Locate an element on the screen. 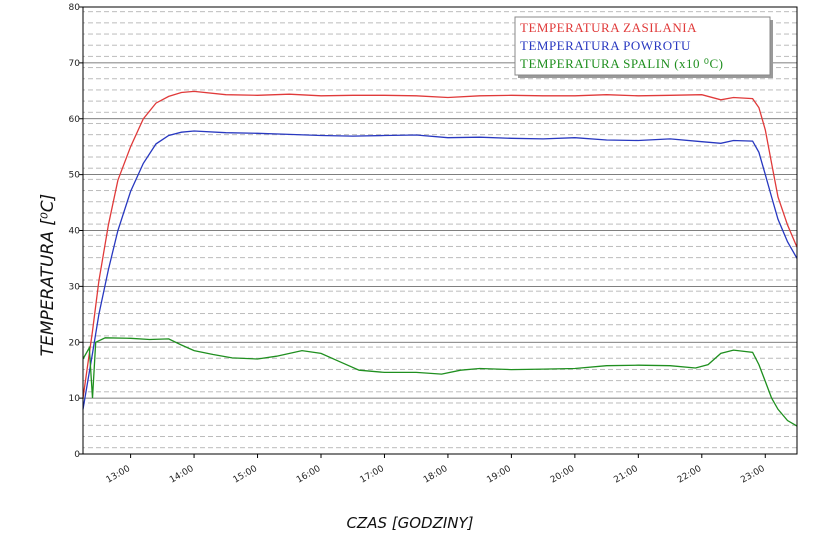  y-tick-label: 70 is located at coordinates (75, 64).